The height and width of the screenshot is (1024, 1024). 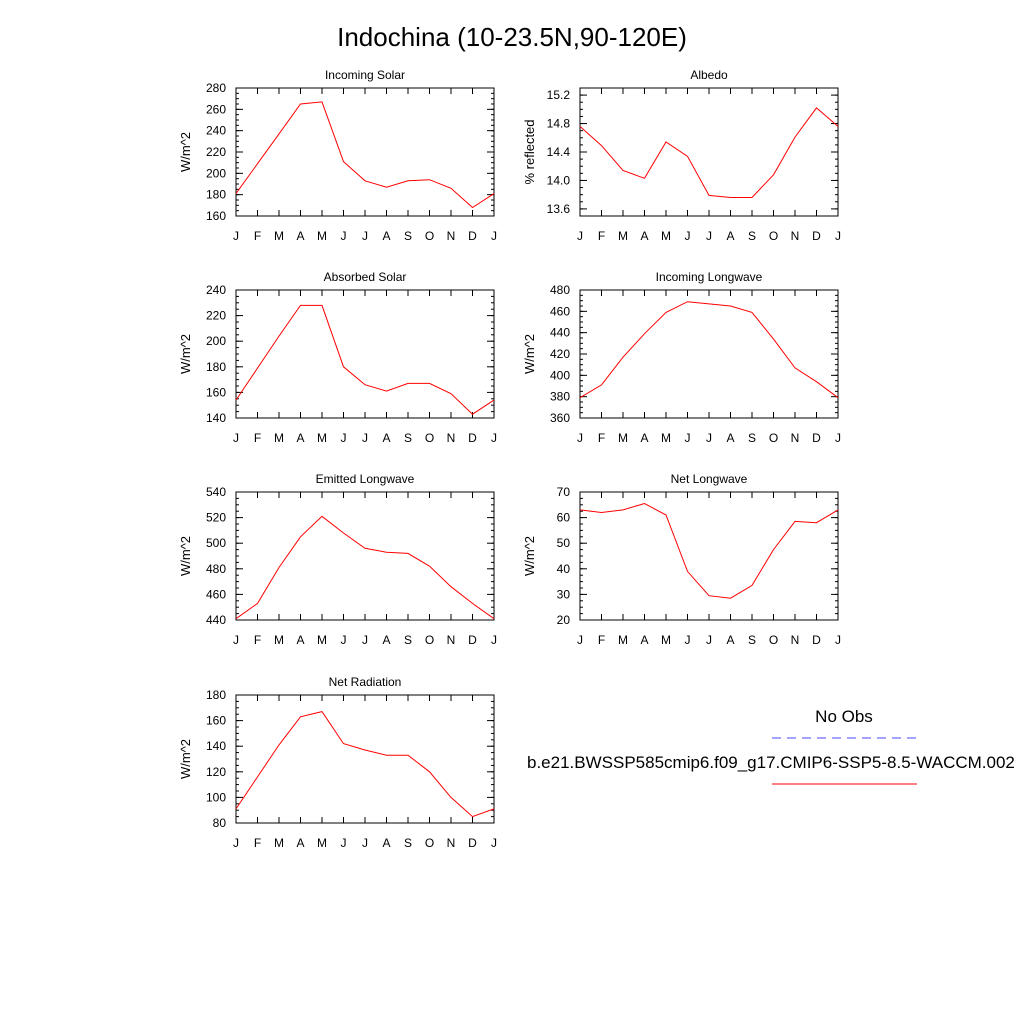 I want to click on y-tick-label: 360, so click(x=560, y=418).